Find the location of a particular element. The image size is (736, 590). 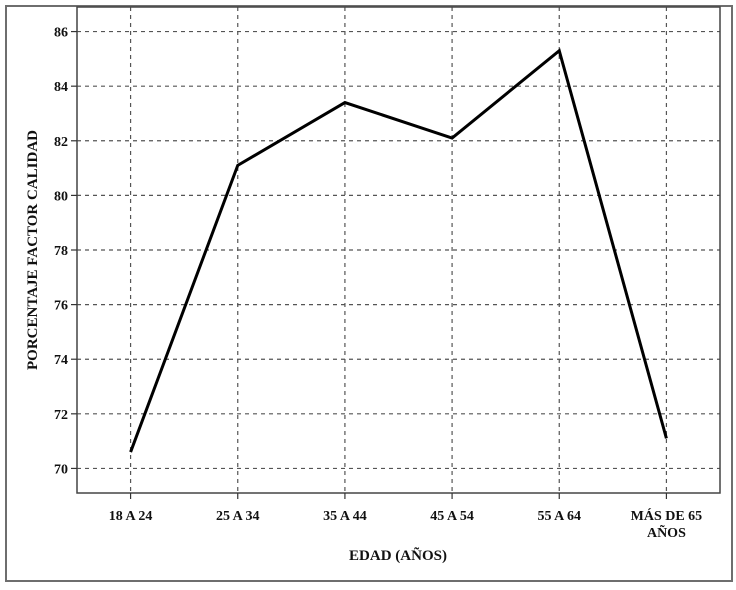

x-tick-label-line: 35 A 44 is located at coordinates (345, 516).